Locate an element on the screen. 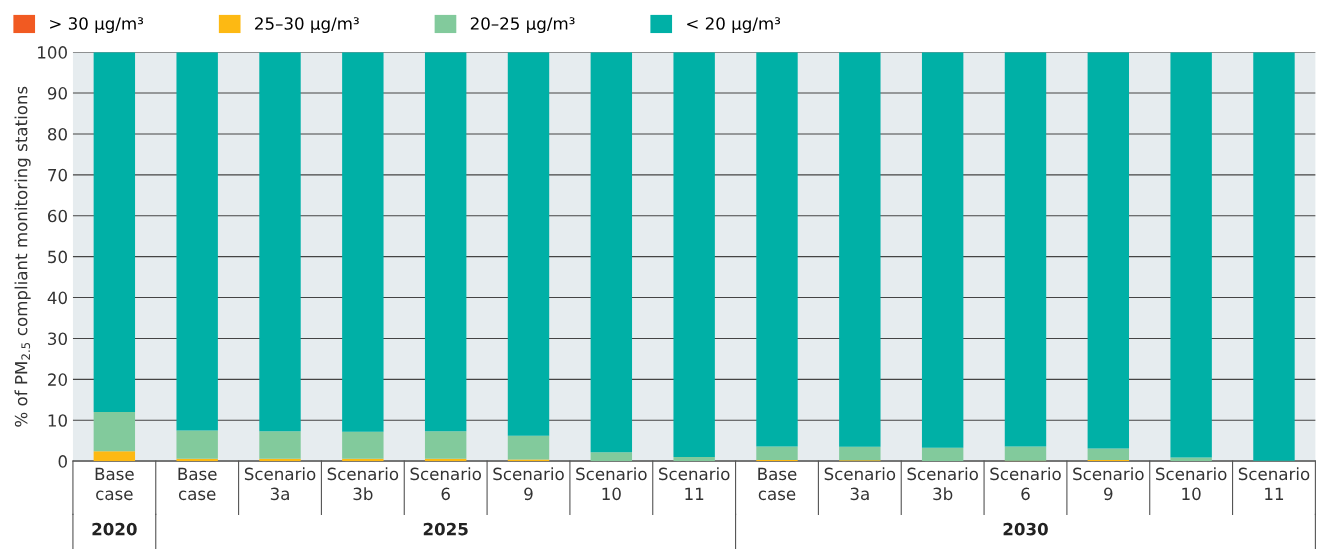 The width and height of the screenshot is (1326, 549). legend-label: < 20 µg/m³ is located at coordinates (734, 25).